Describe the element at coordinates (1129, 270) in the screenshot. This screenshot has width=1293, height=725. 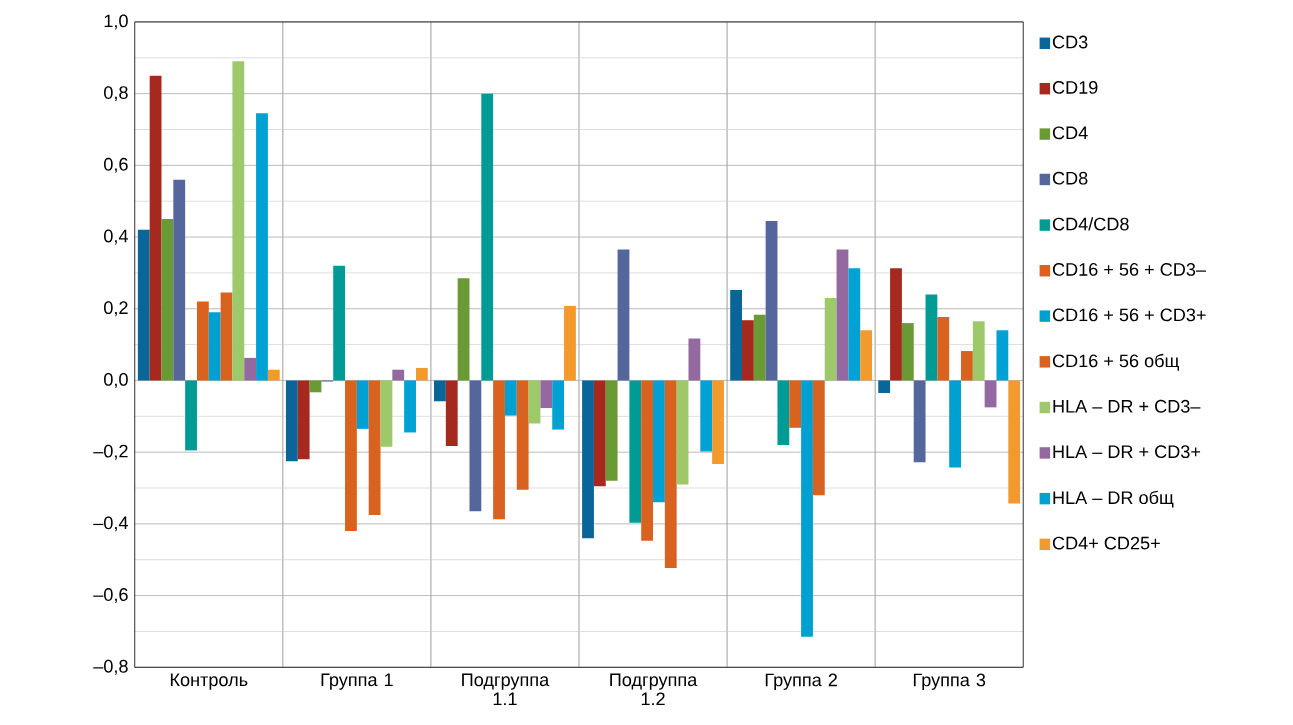
I see `legend-label: CD16 + 56 + CD3–` at that location.